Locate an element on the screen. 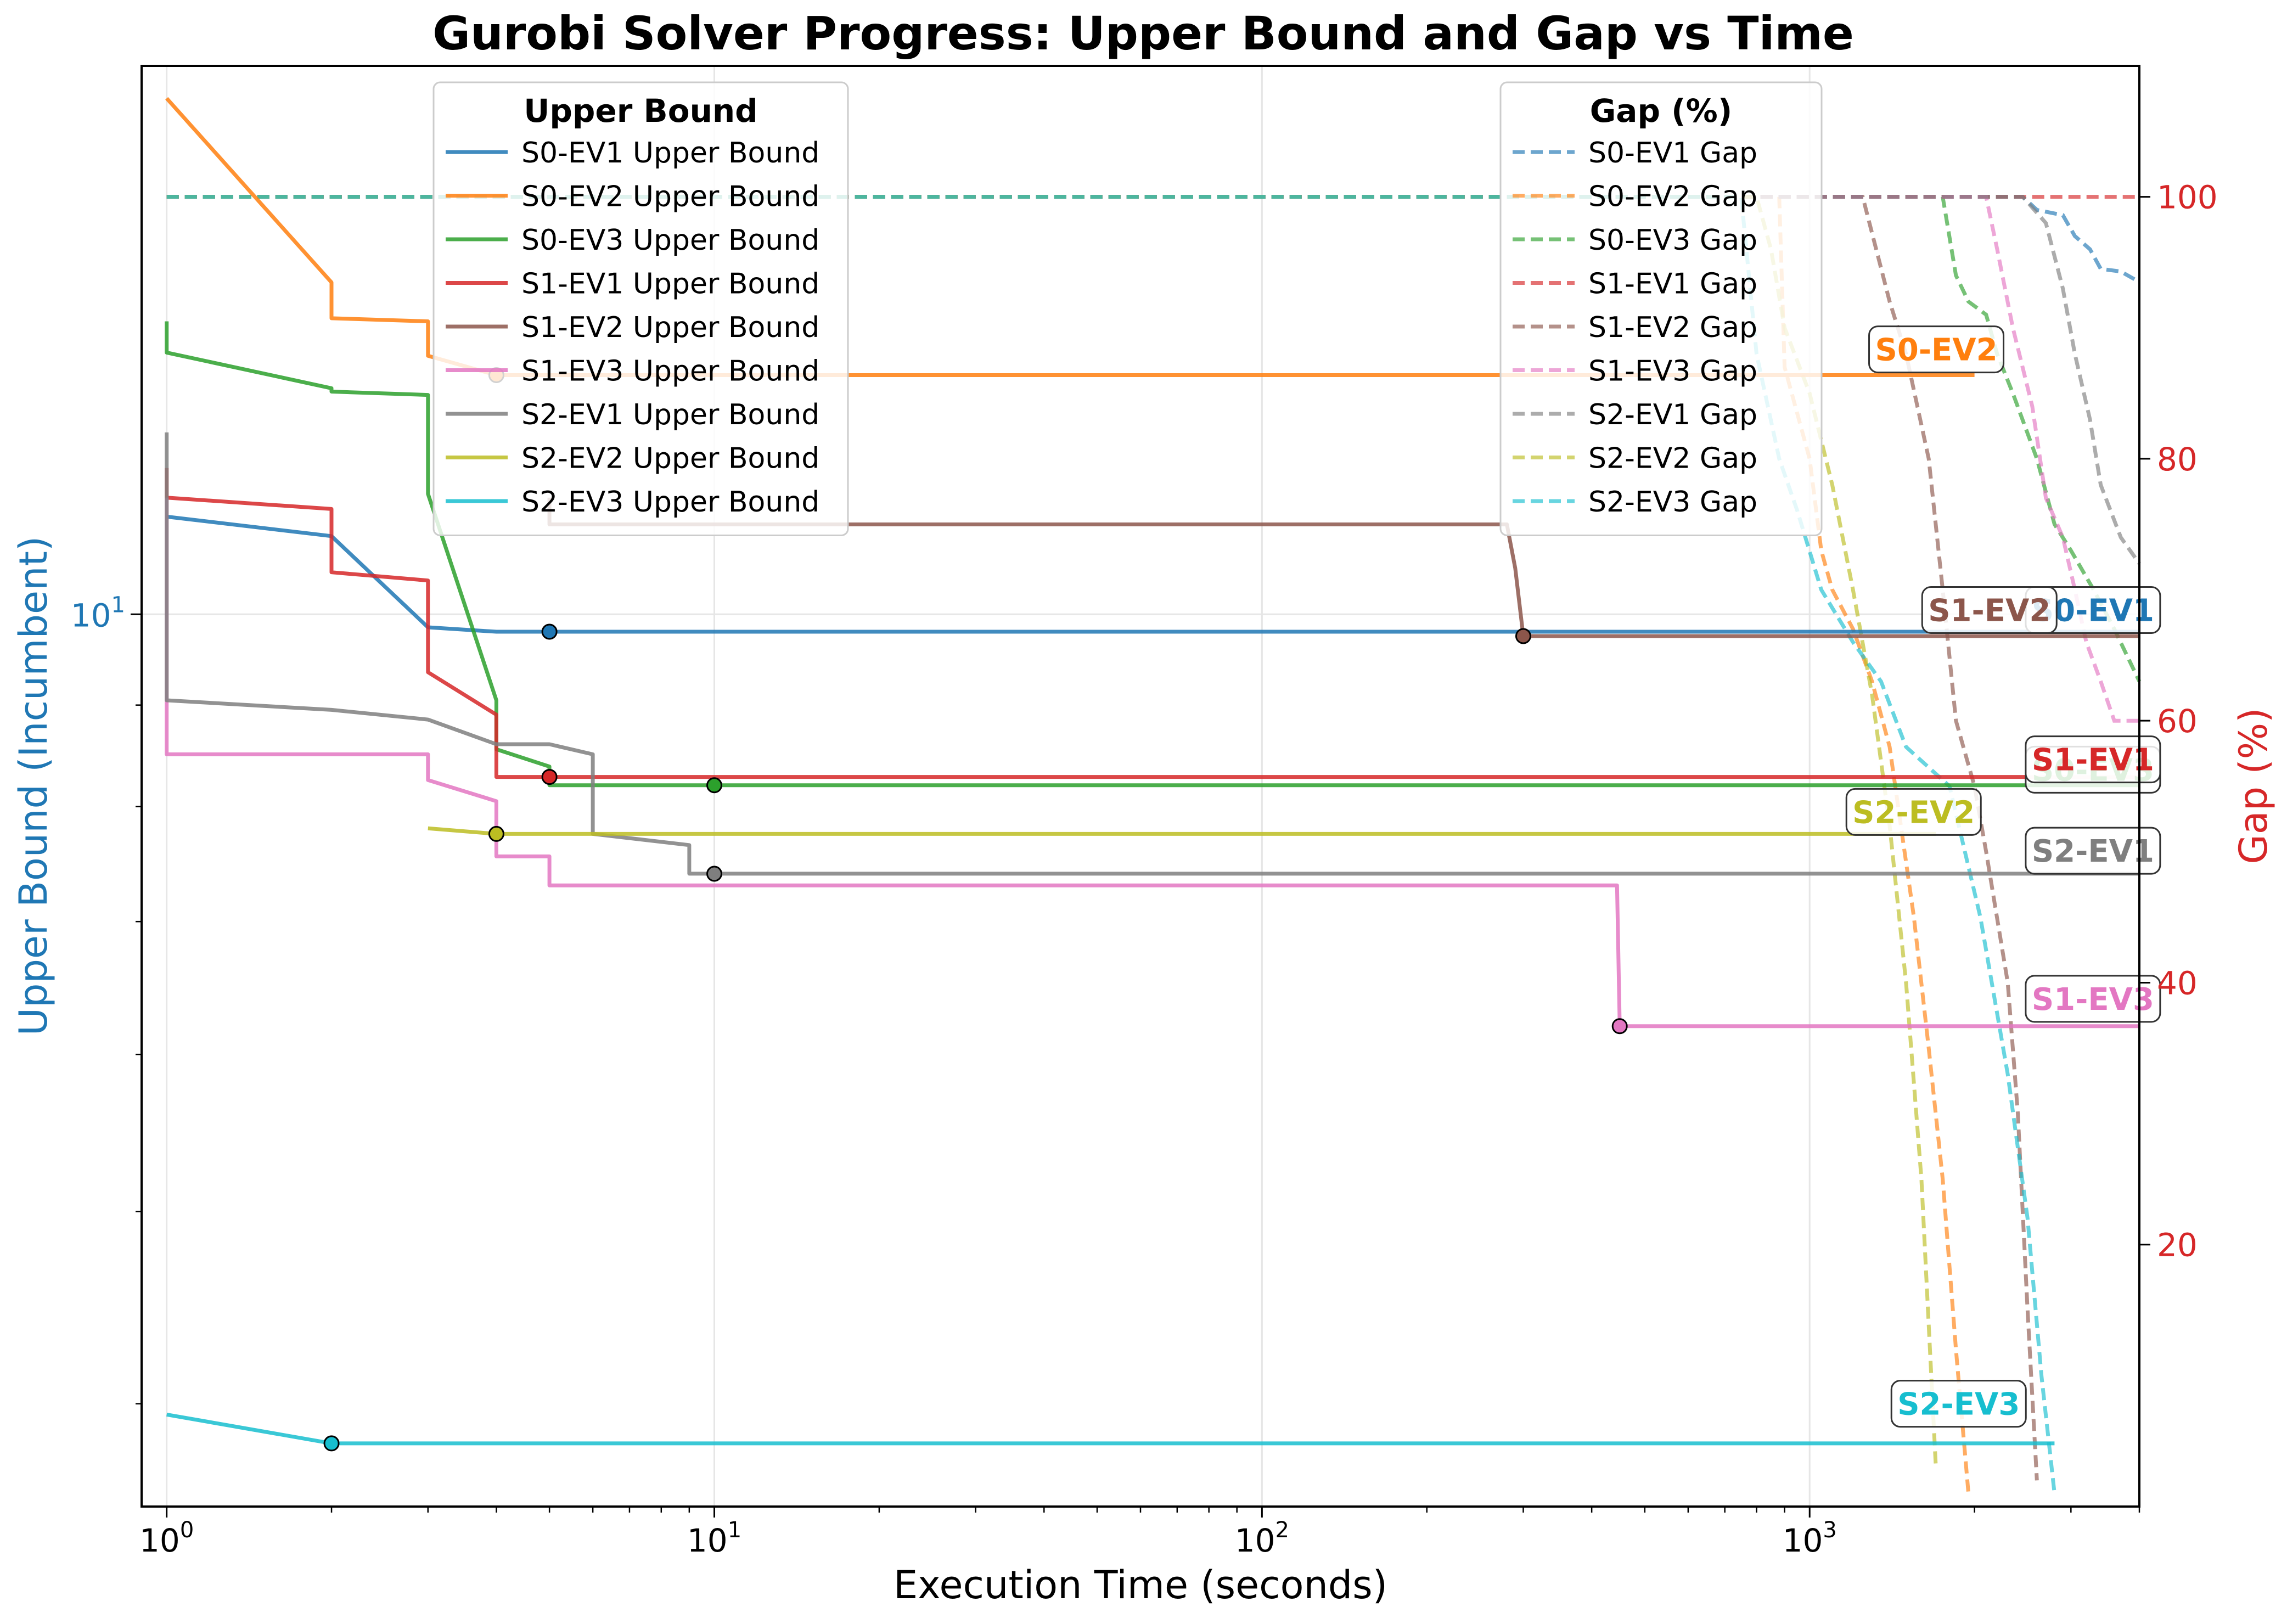 The image size is (2287, 1624). series-label-box-s2-ev3 is located at coordinates (1958, 1404).